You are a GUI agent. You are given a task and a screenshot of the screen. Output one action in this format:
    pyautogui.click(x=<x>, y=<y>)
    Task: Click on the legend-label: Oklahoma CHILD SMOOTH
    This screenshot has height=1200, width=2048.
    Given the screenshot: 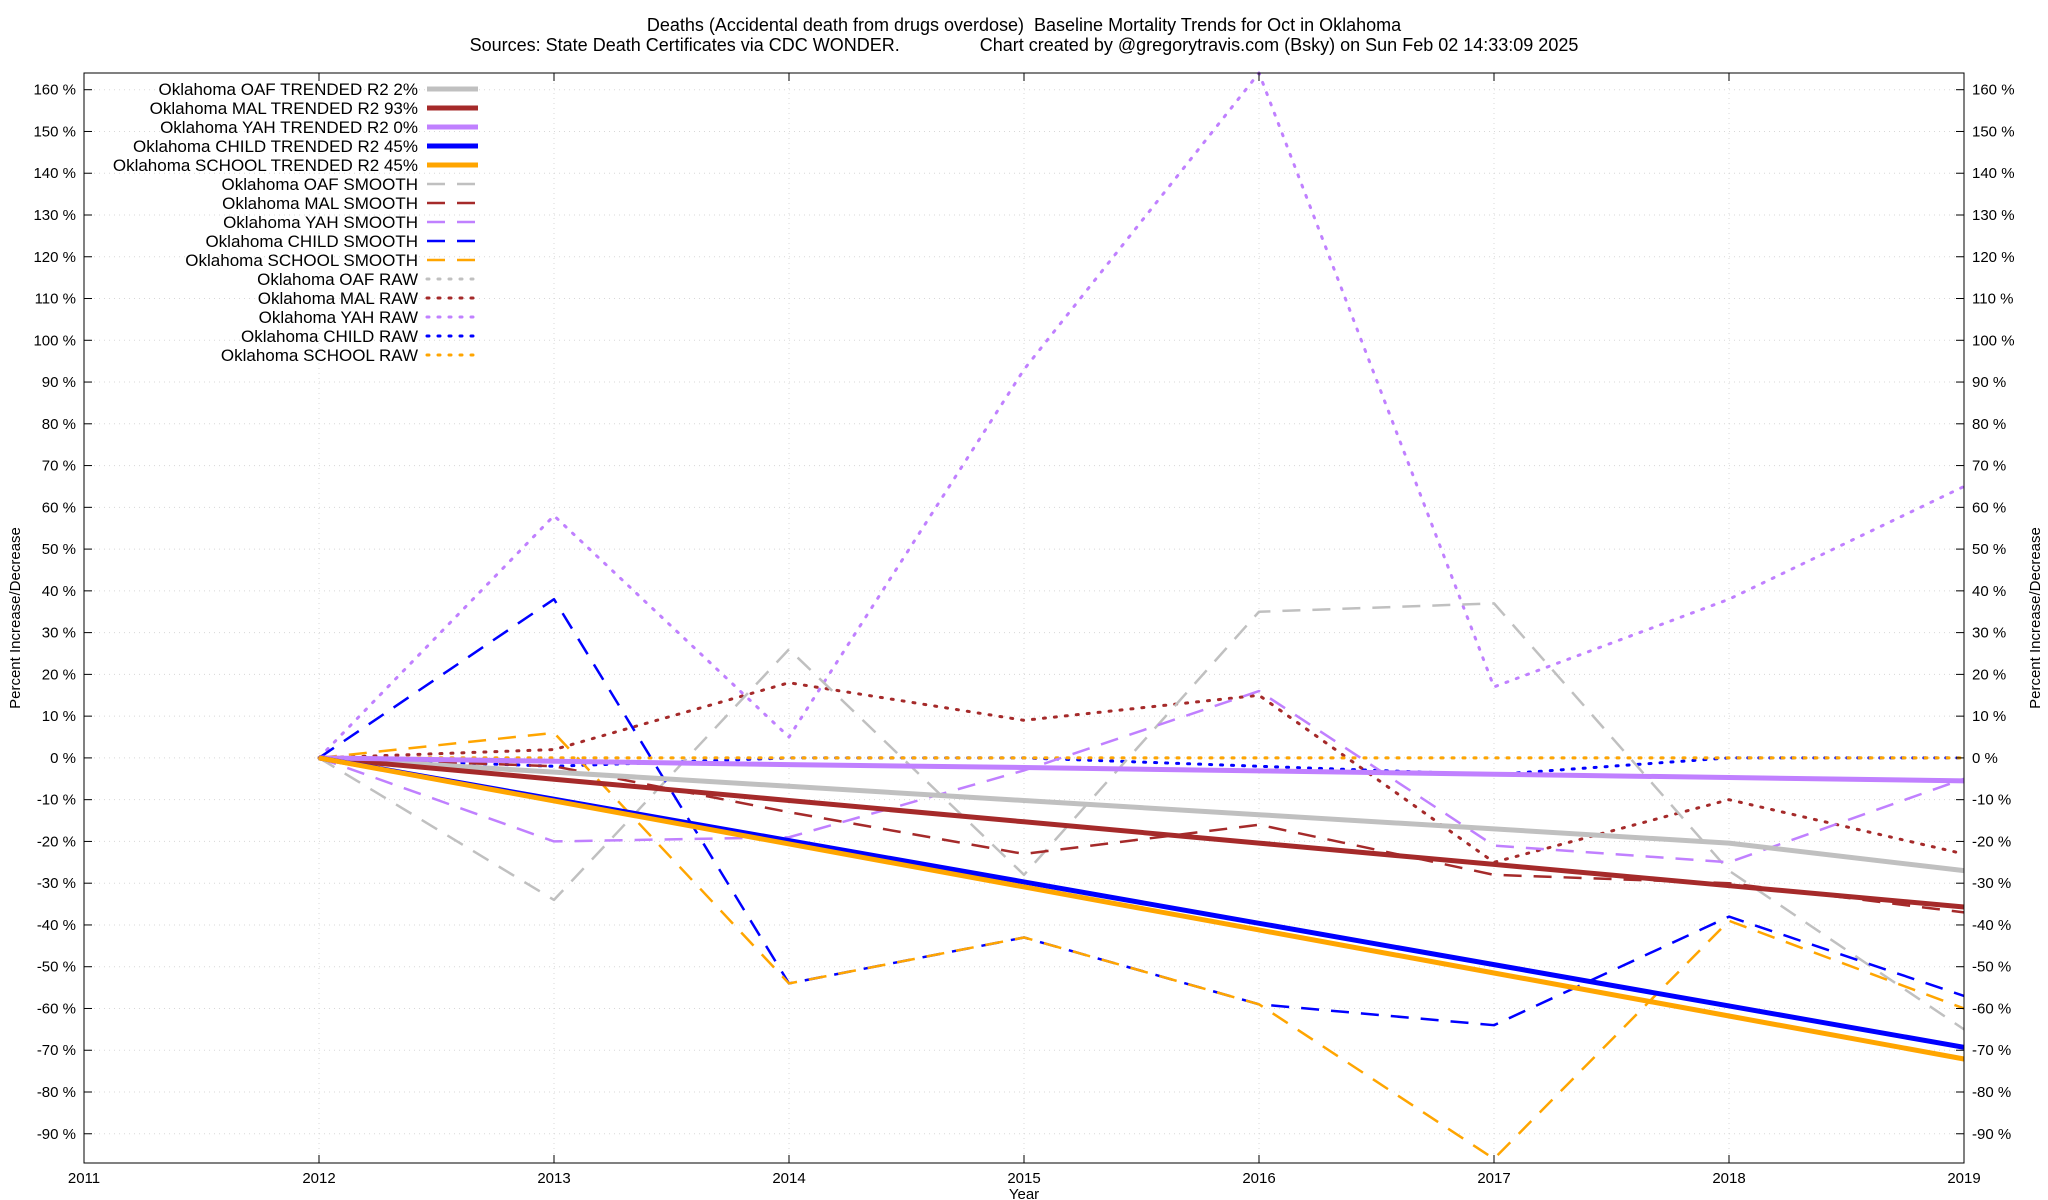 What is the action you would take?
    pyautogui.click(x=311, y=241)
    